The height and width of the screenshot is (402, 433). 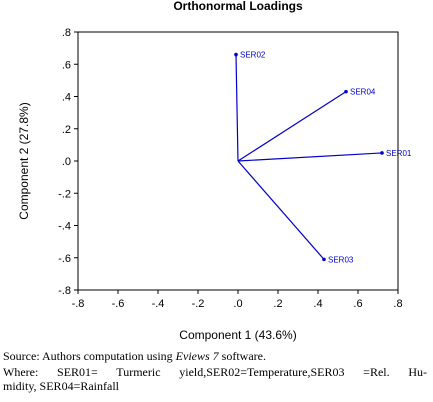 What do you see at coordinates (197, 356) in the screenshot?
I see `source-software: Eviews 7` at bounding box center [197, 356].